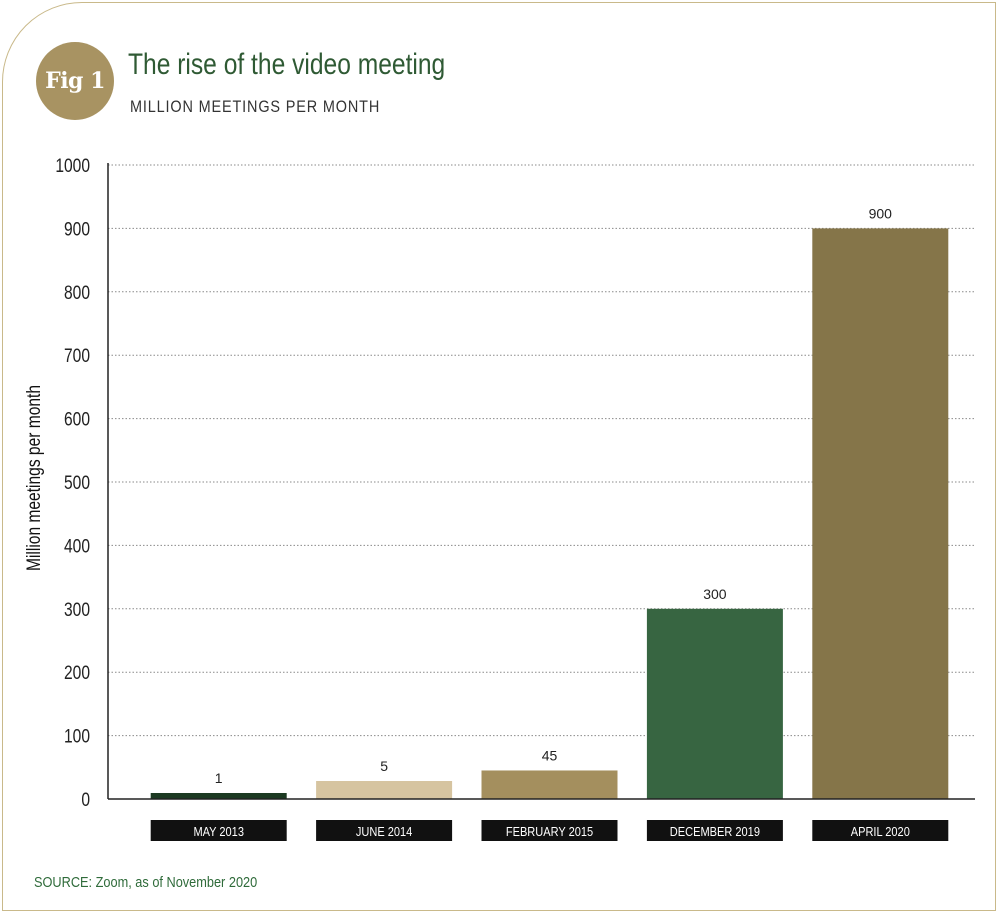  I want to click on category-label: FEBRUARY 2015, so click(550, 831).